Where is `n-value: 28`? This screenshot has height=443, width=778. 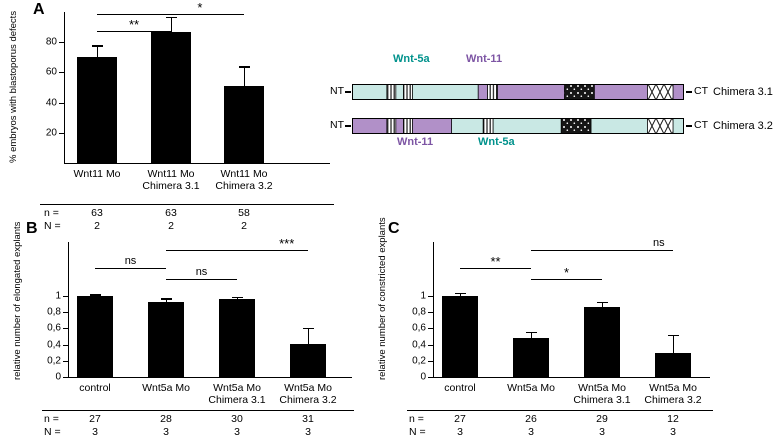
n-value: 28 is located at coordinates (166, 419).